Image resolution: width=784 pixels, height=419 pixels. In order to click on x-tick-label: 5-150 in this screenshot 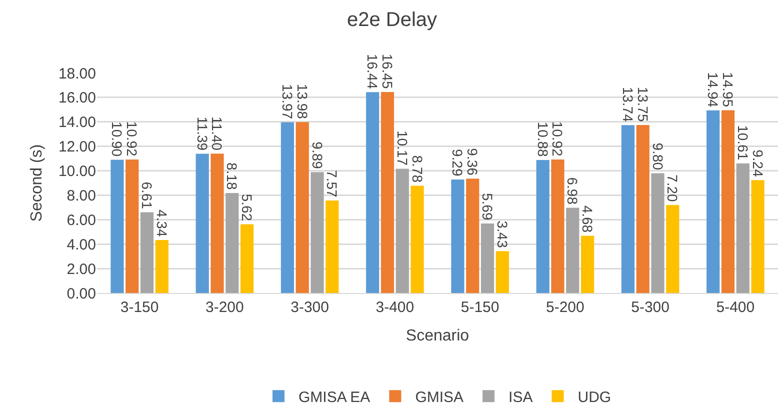, I will do `click(480, 307)`.